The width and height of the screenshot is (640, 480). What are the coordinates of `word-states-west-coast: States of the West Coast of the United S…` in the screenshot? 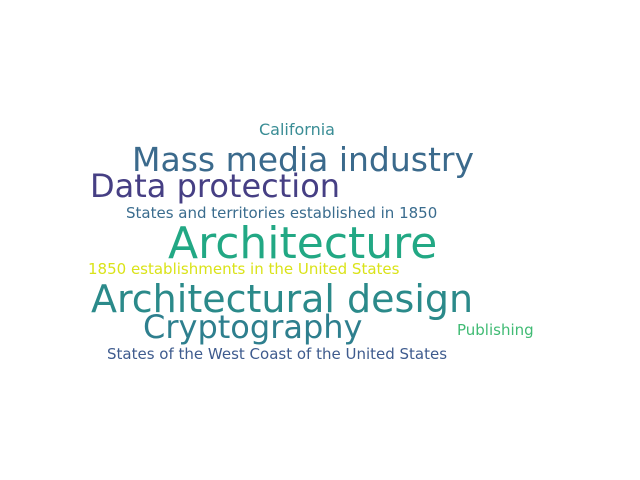 It's located at (277, 354).